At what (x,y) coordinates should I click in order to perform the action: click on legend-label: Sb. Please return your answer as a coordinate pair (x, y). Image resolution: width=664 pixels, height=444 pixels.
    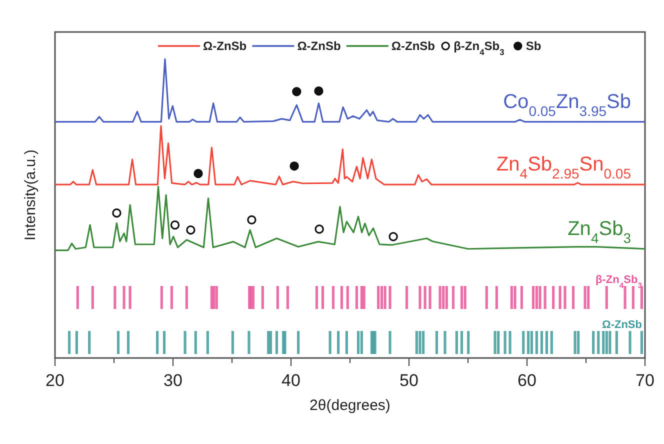
    Looking at the image, I should click on (534, 46).